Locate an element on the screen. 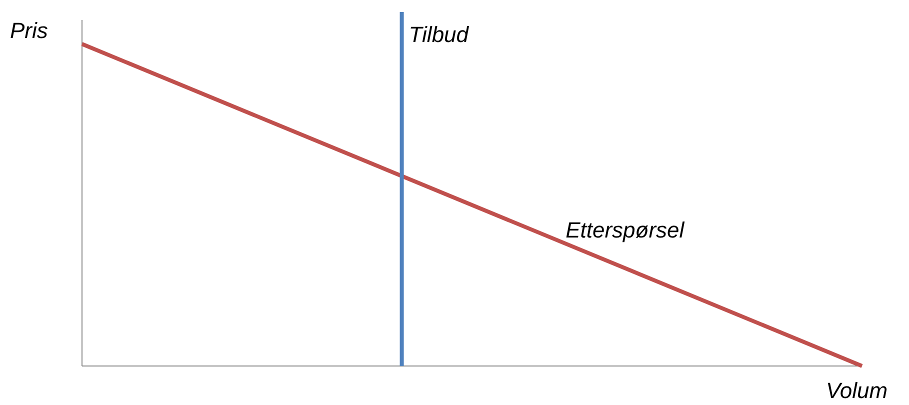 This screenshot has width=909, height=405. x-axis-title: Volum is located at coordinates (857, 390).